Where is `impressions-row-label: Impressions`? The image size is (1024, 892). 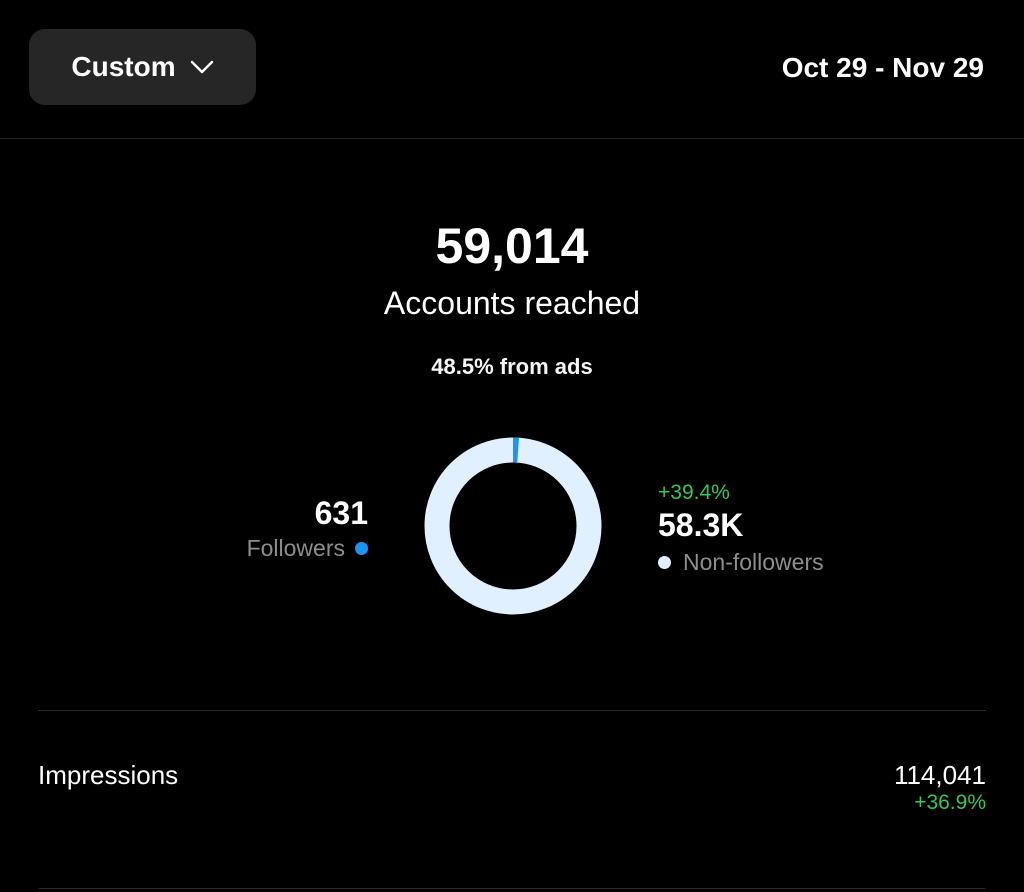 impressions-row-label: Impressions is located at coordinates (108, 775).